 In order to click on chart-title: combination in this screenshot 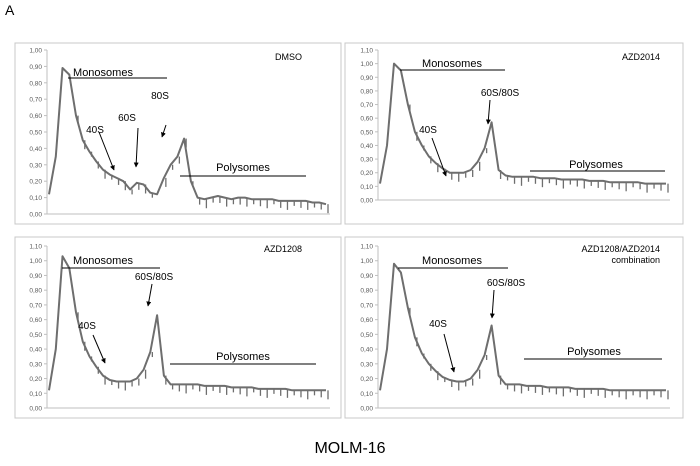, I will do `click(635, 260)`.